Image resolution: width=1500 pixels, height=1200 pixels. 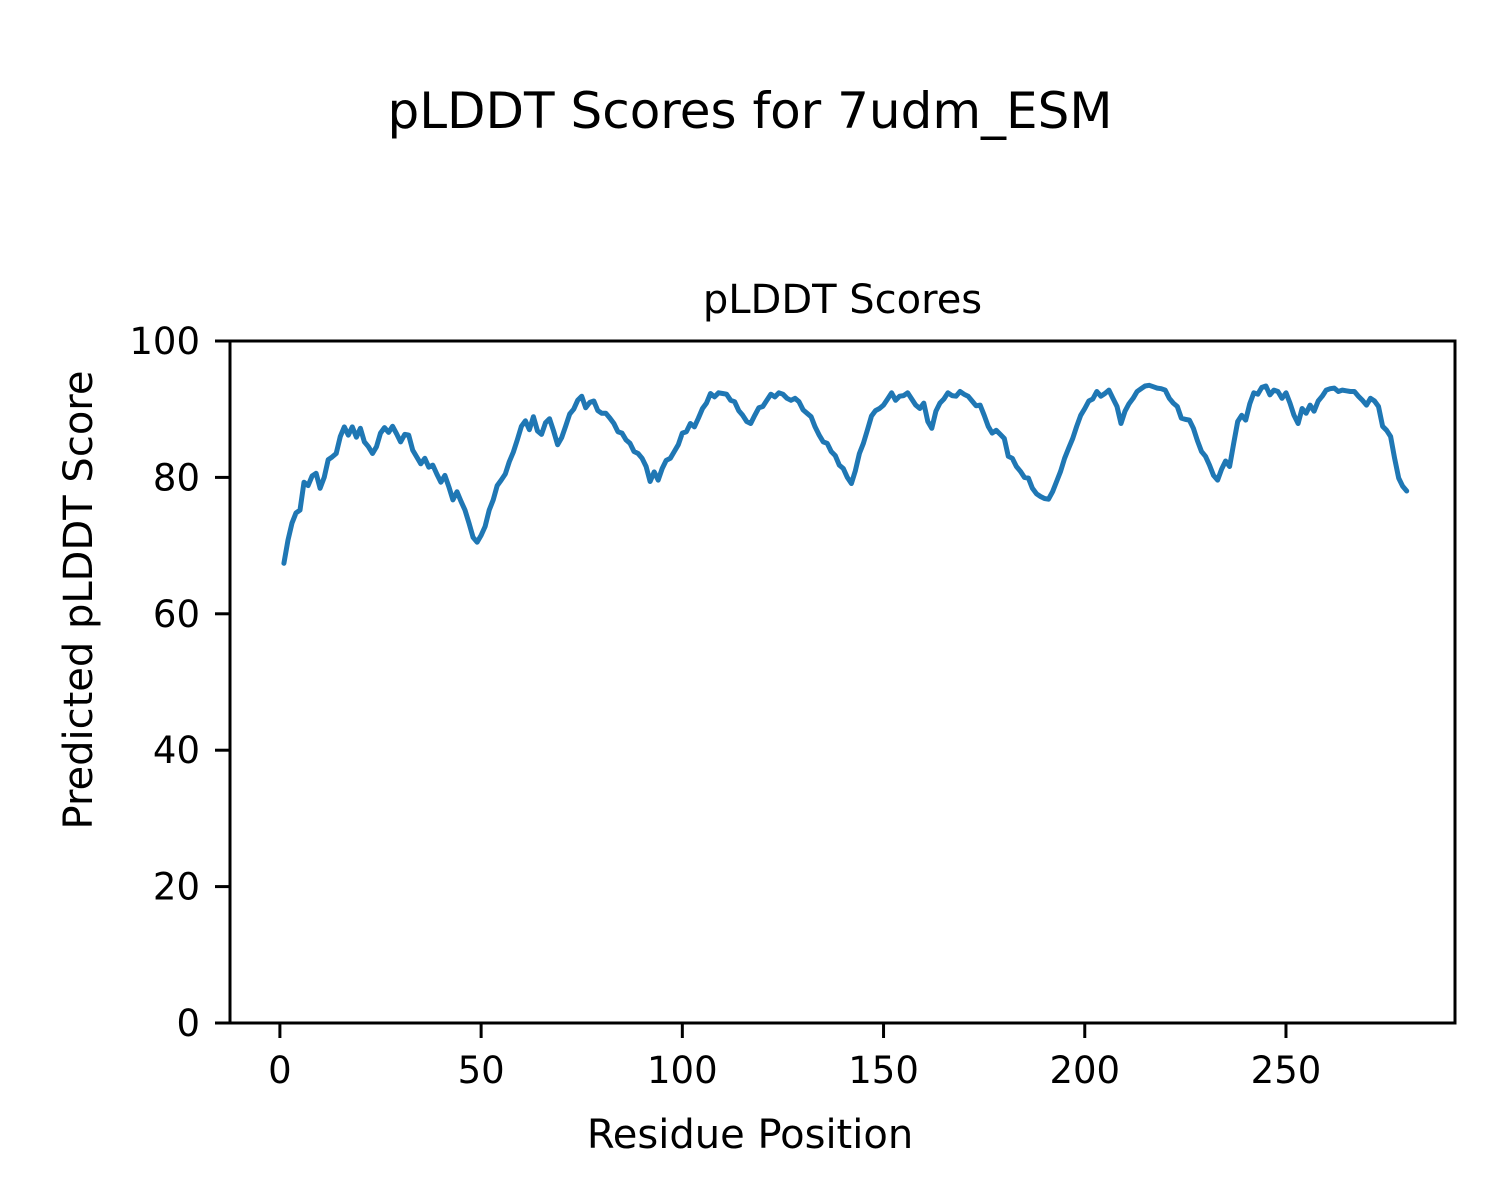 I want to click on y-tick-label-0: 0, so click(x=188, y=1023).